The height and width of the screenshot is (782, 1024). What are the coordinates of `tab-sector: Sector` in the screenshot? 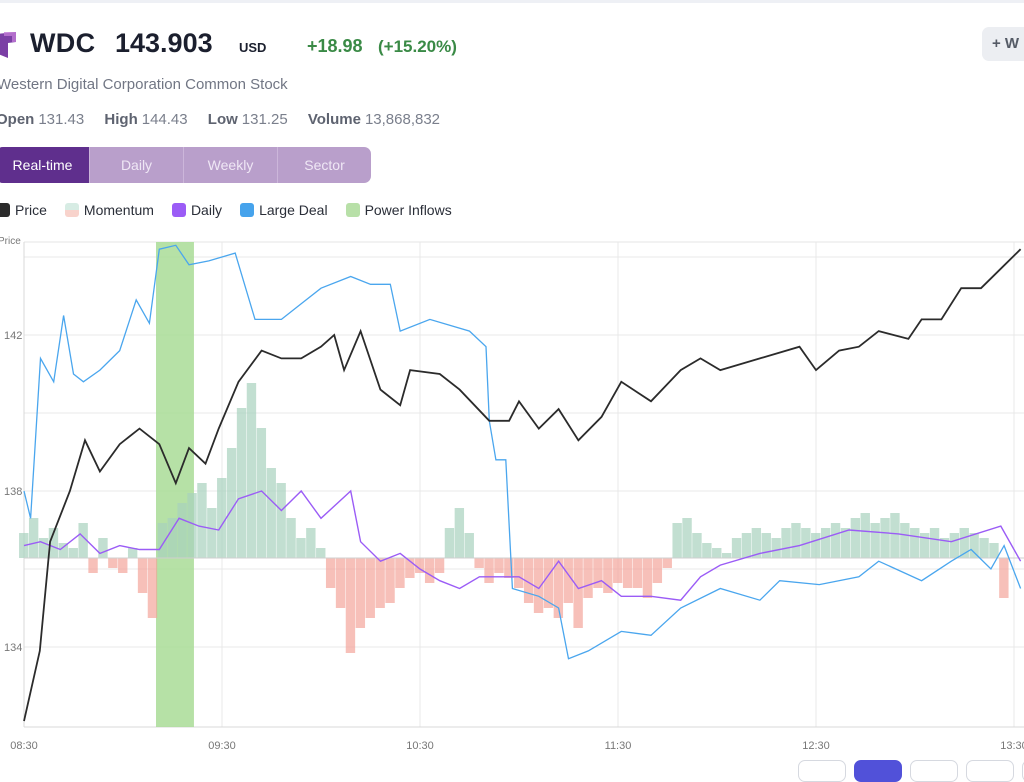 It's located at (324, 165).